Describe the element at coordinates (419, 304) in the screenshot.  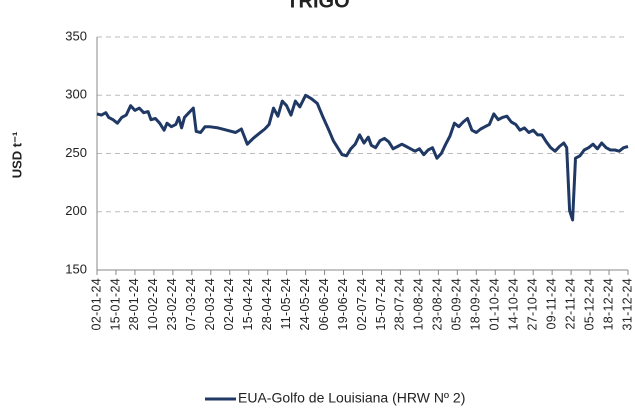
I see `x-tick-label: 10-08-24` at that location.